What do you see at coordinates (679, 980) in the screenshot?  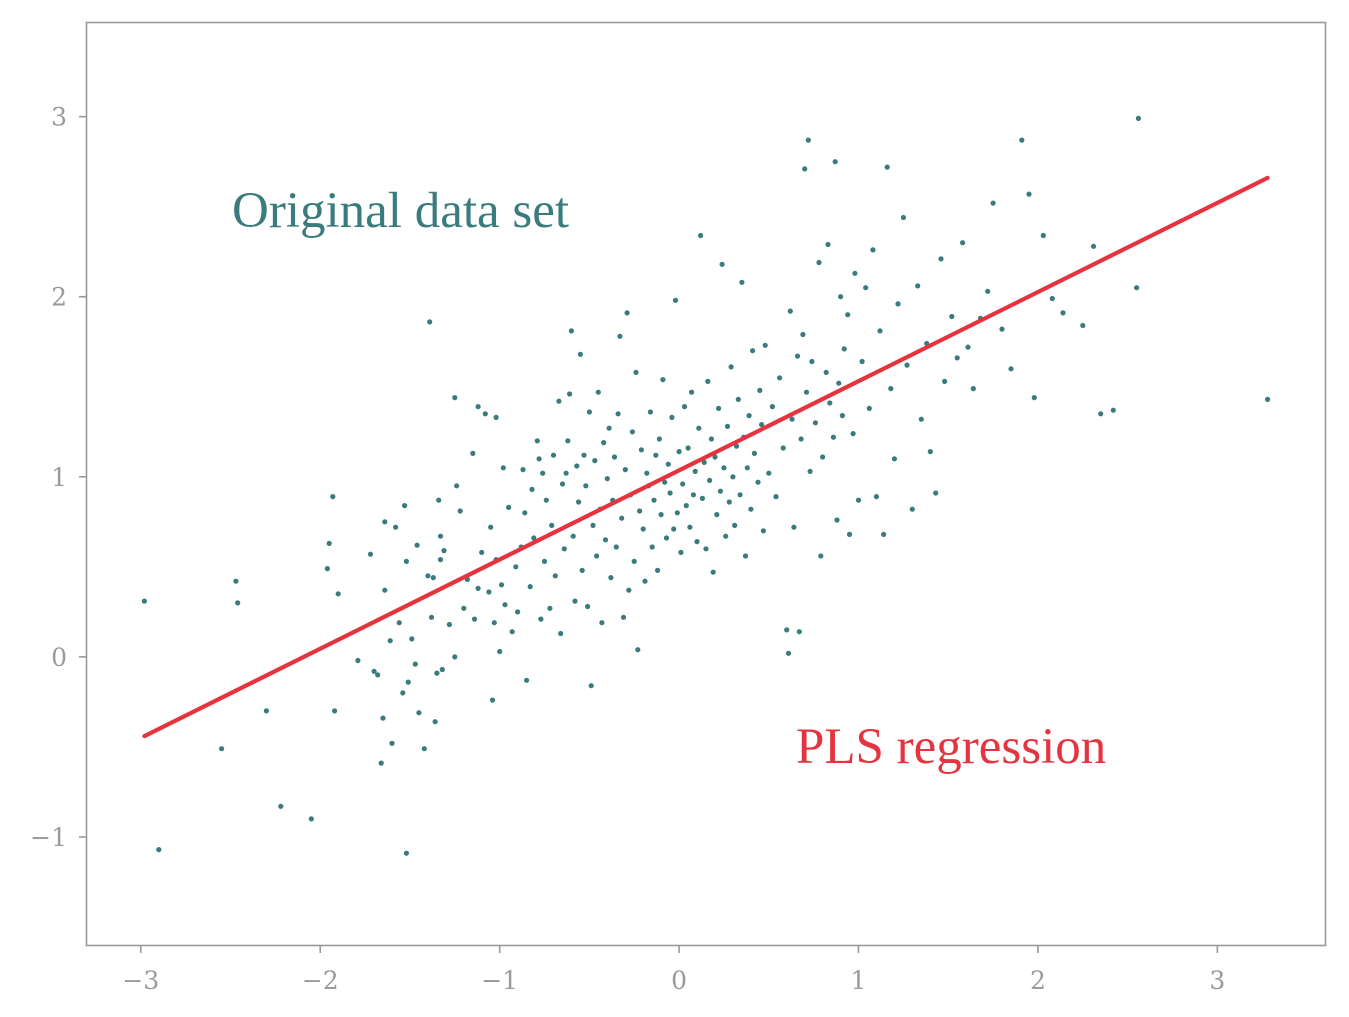 I see `x-tick-label: 0` at bounding box center [679, 980].